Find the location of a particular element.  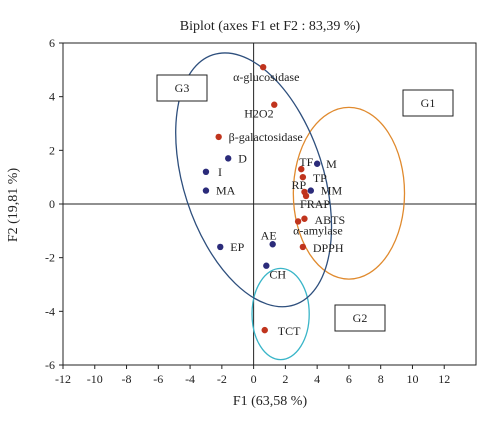

point-label-ep: EP is located at coordinates (237, 247).